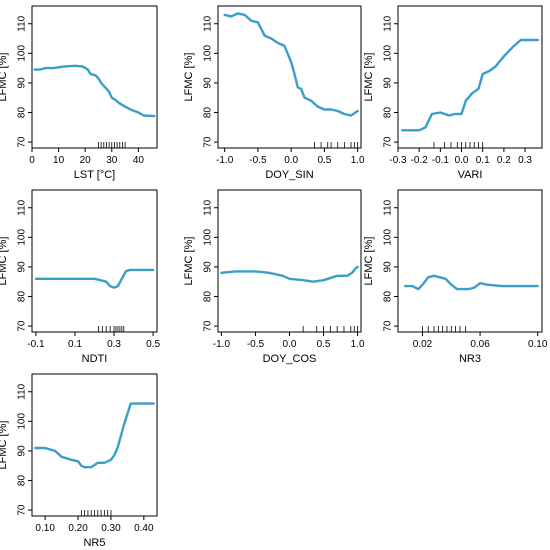  What do you see at coordinates (289, 175) in the screenshot?
I see `x-axis-label: DOY_SIN` at bounding box center [289, 175].